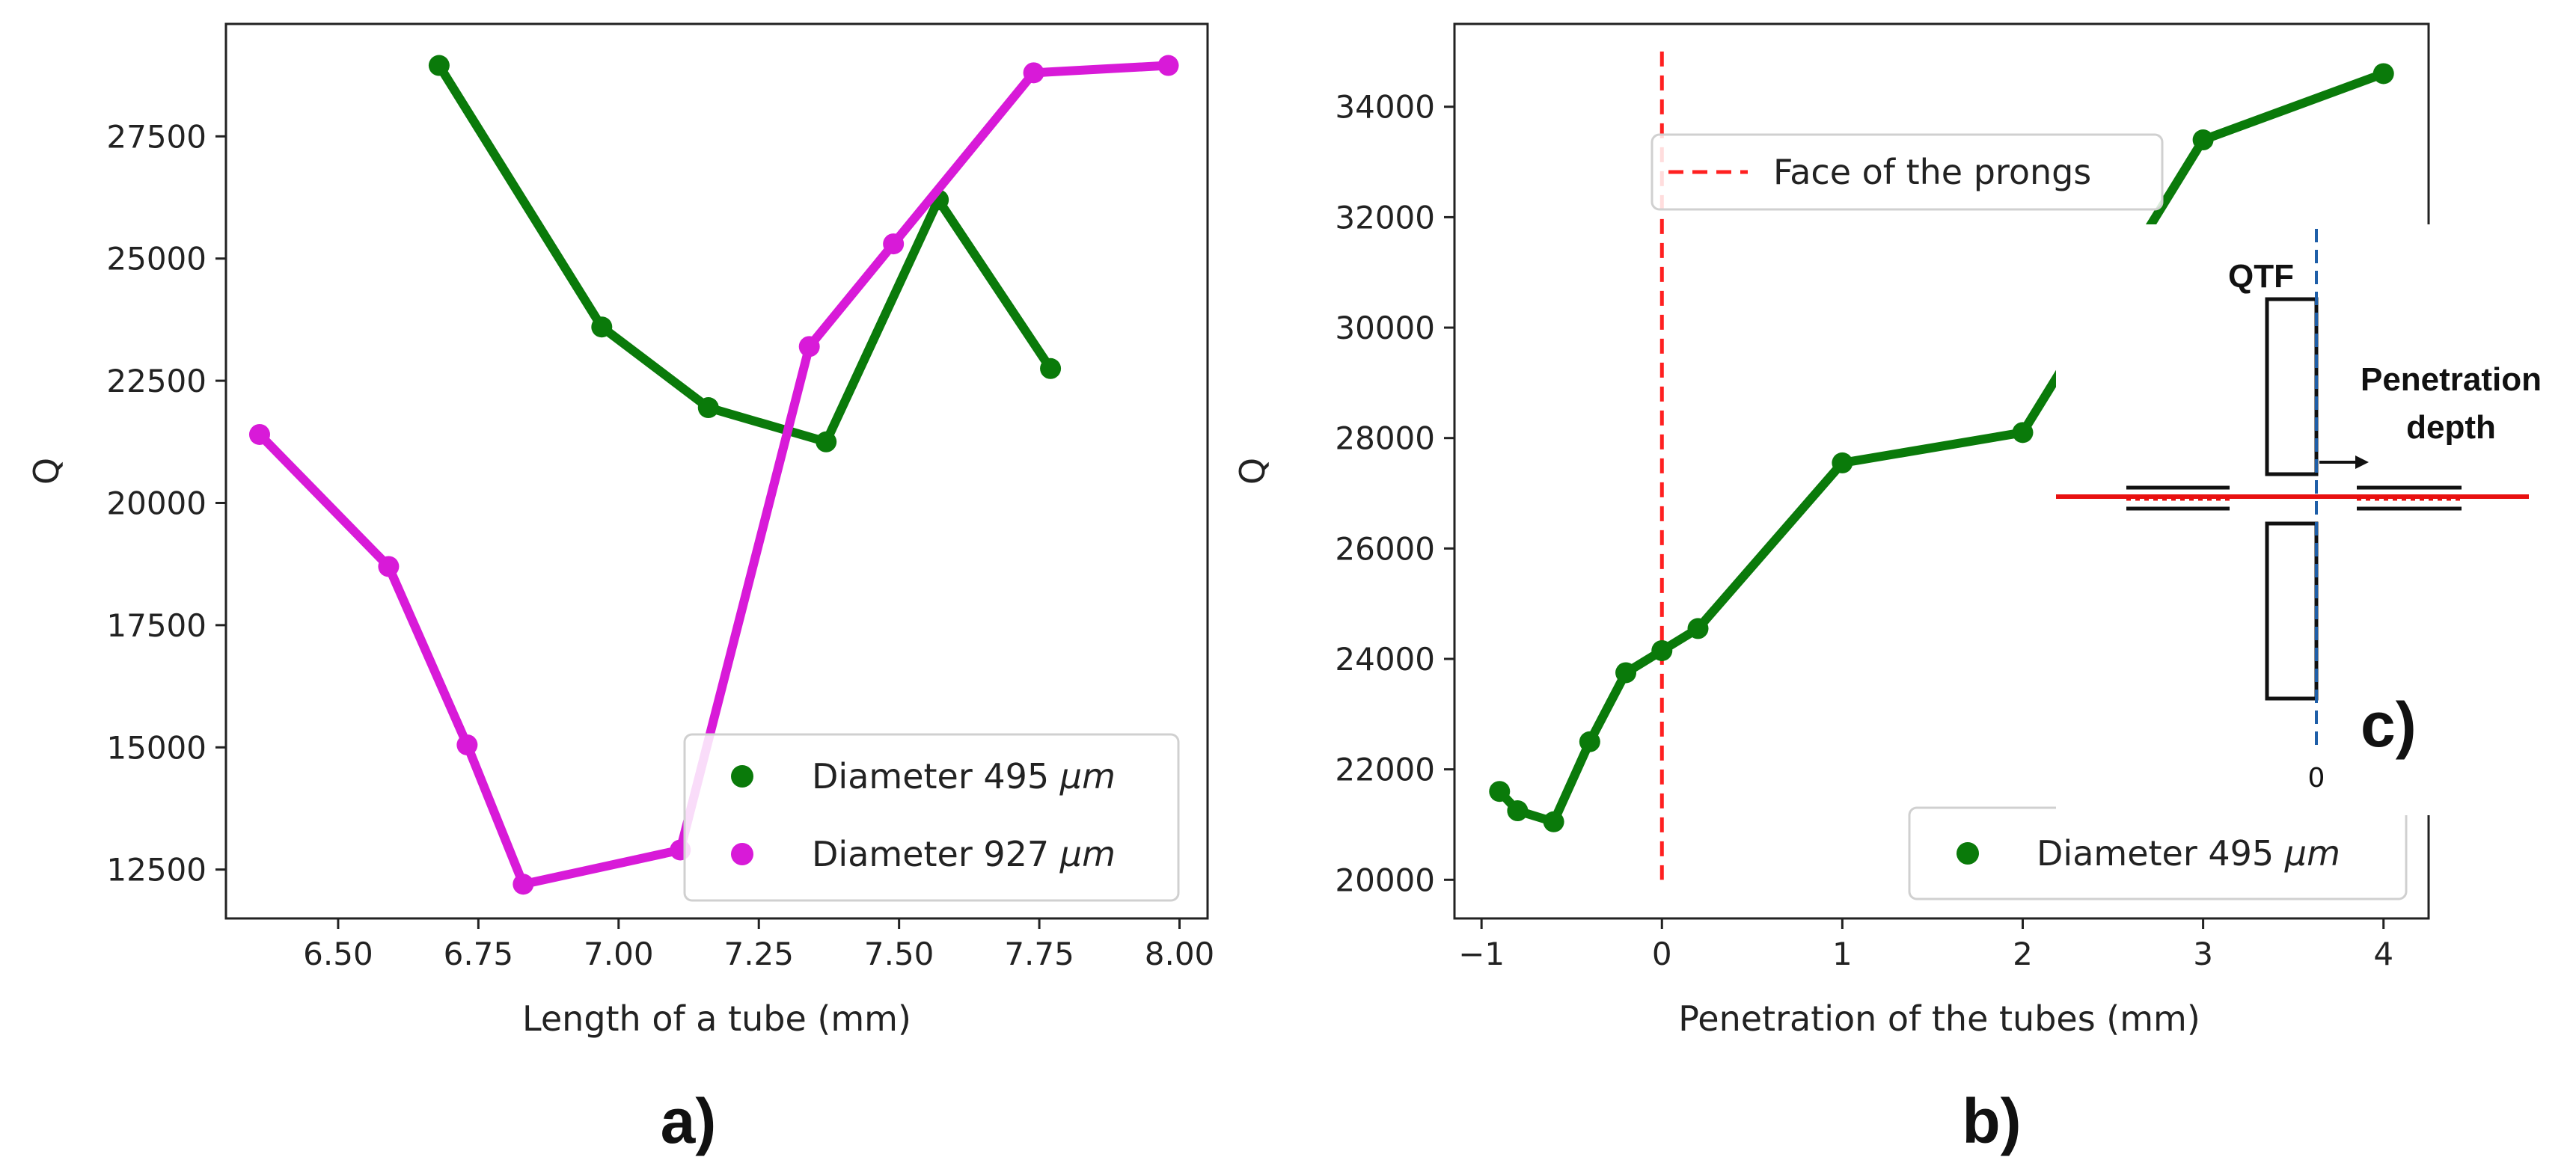 This screenshot has width=2576, height=1160. What do you see at coordinates (1180, 954) in the screenshot?
I see `x-tick-label: 8.00` at bounding box center [1180, 954].